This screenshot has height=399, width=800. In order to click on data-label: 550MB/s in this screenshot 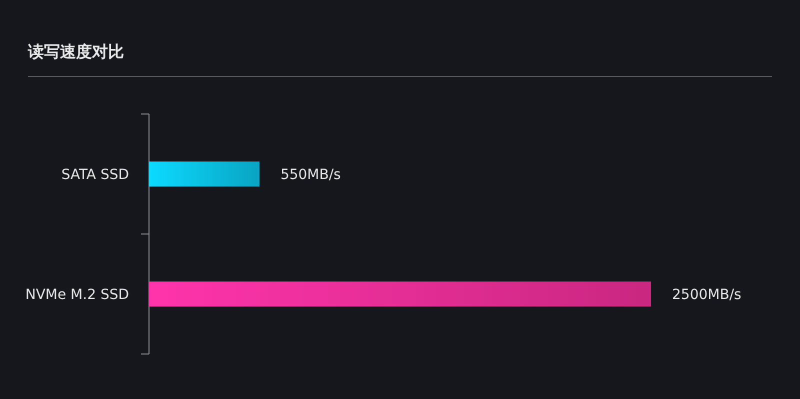, I will do `click(310, 174)`.